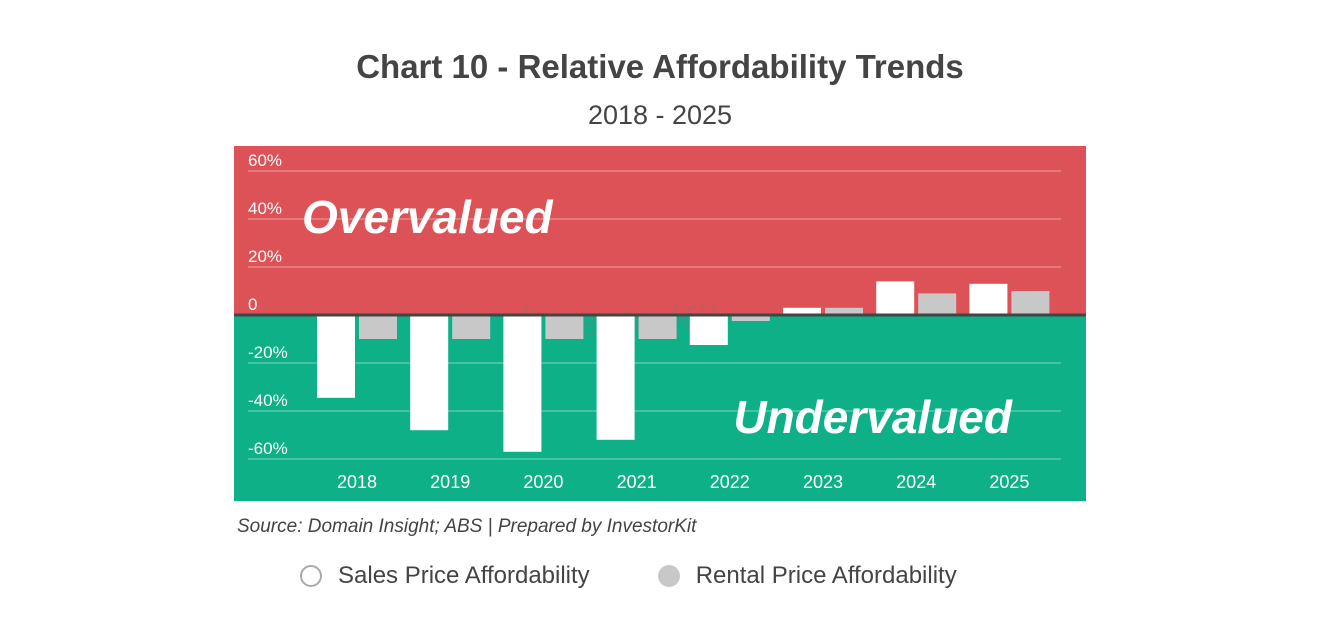 The height and width of the screenshot is (640, 1320). I want to click on y-tick-label: 40%, so click(265, 208).